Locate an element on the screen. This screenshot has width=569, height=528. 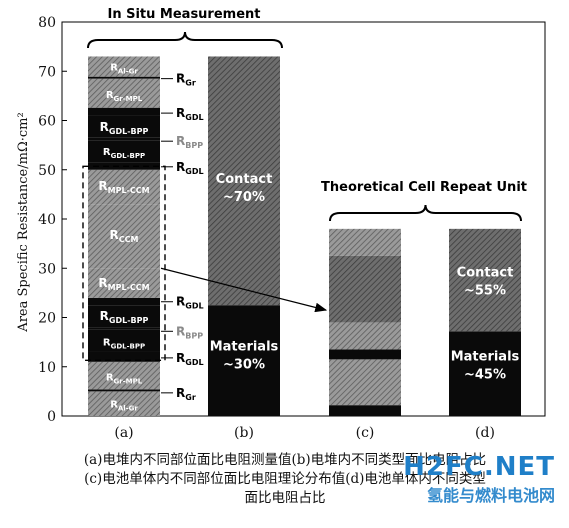
caption-line-3: 面比电阻占比 is located at coordinates (285, 498).